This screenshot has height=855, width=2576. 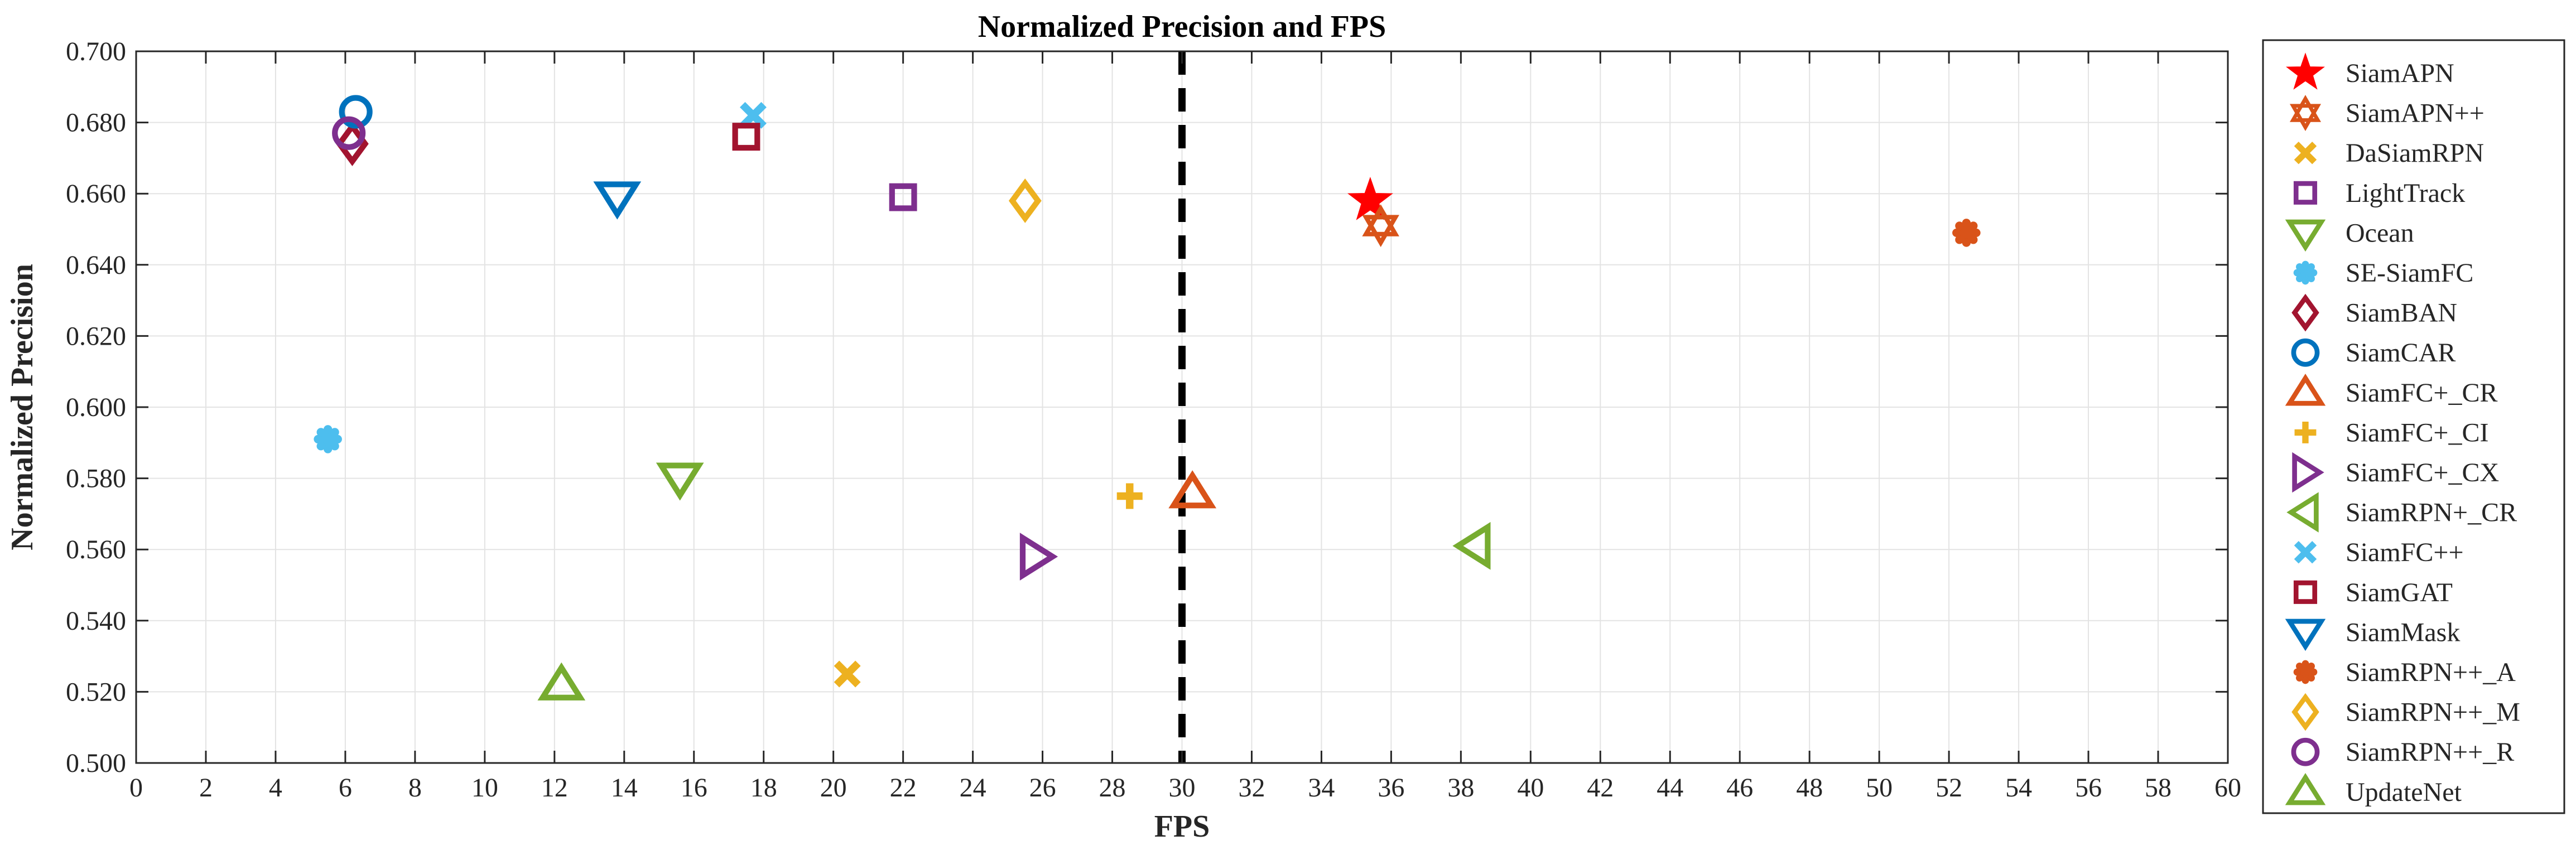 What do you see at coordinates (23, 407) in the screenshot?
I see `y-axis-title: Normalized Precision` at bounding box center [23, 407].